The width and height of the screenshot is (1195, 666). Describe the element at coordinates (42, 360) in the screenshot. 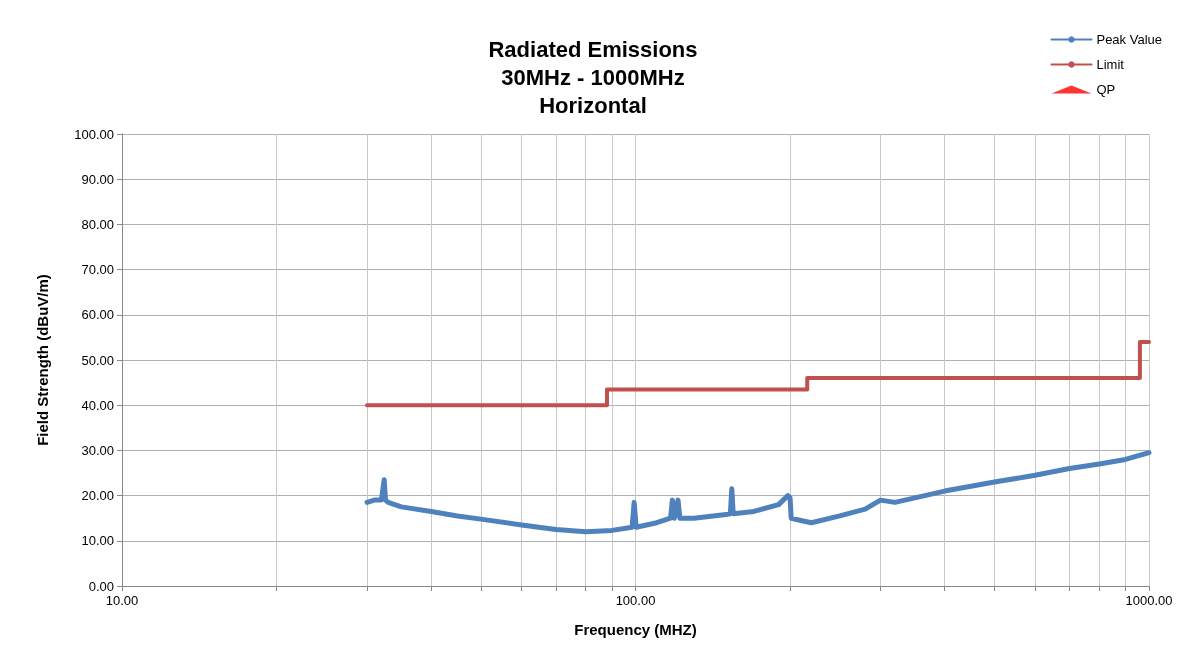

I see `y-axis-title: Field Strength (dBuV/m)` at that location.